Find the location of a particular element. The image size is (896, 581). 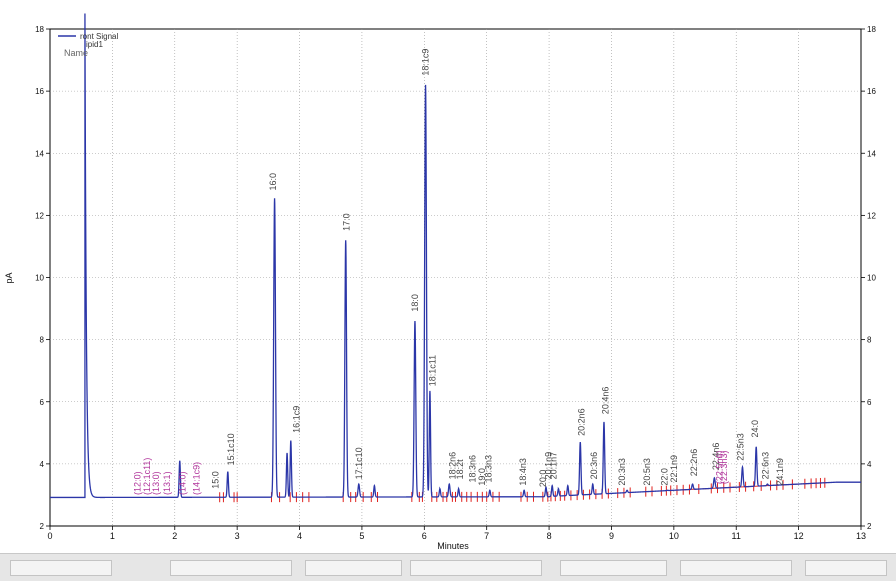

peak-label: 17:0 is located at coordinates (346, 222).